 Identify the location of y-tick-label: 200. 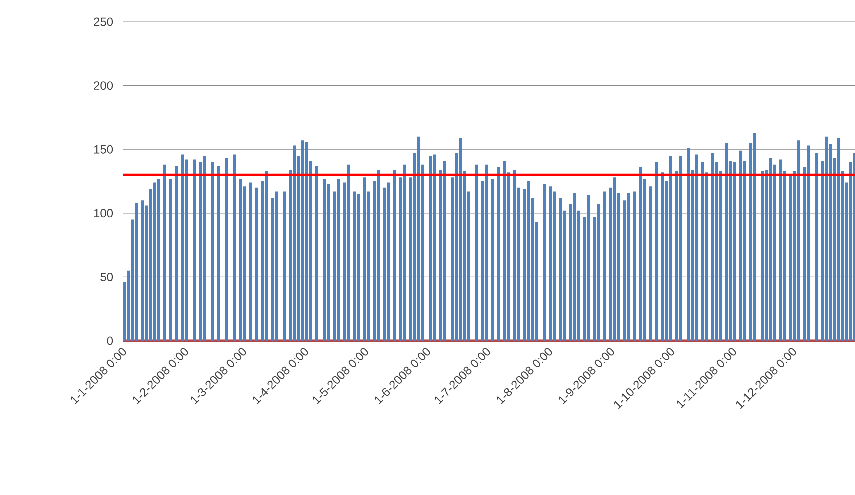
(104, 86).